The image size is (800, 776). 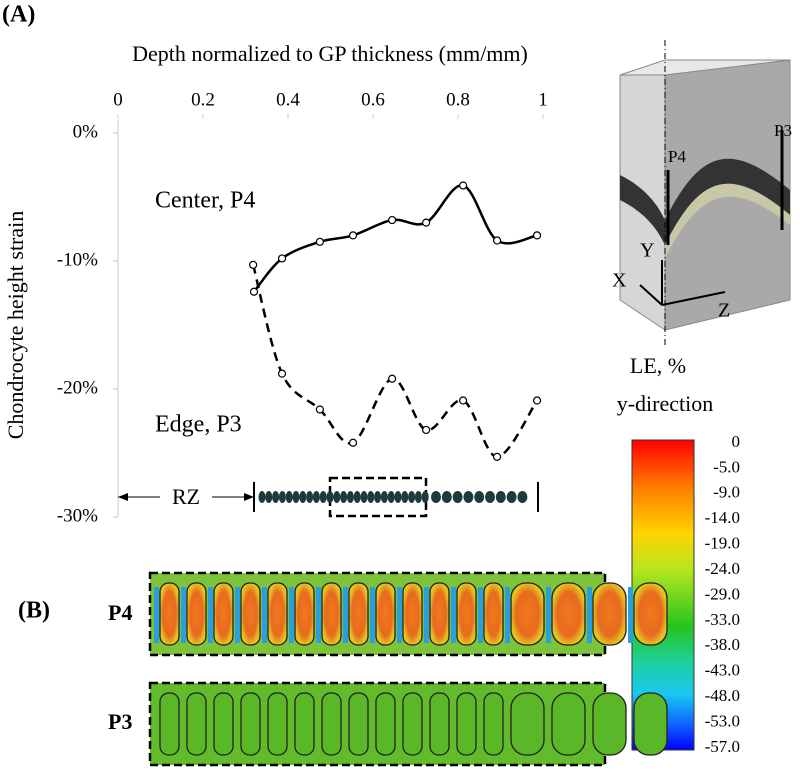 I want to click on x-tick-label: 0.8, so click(x=458, y=99).